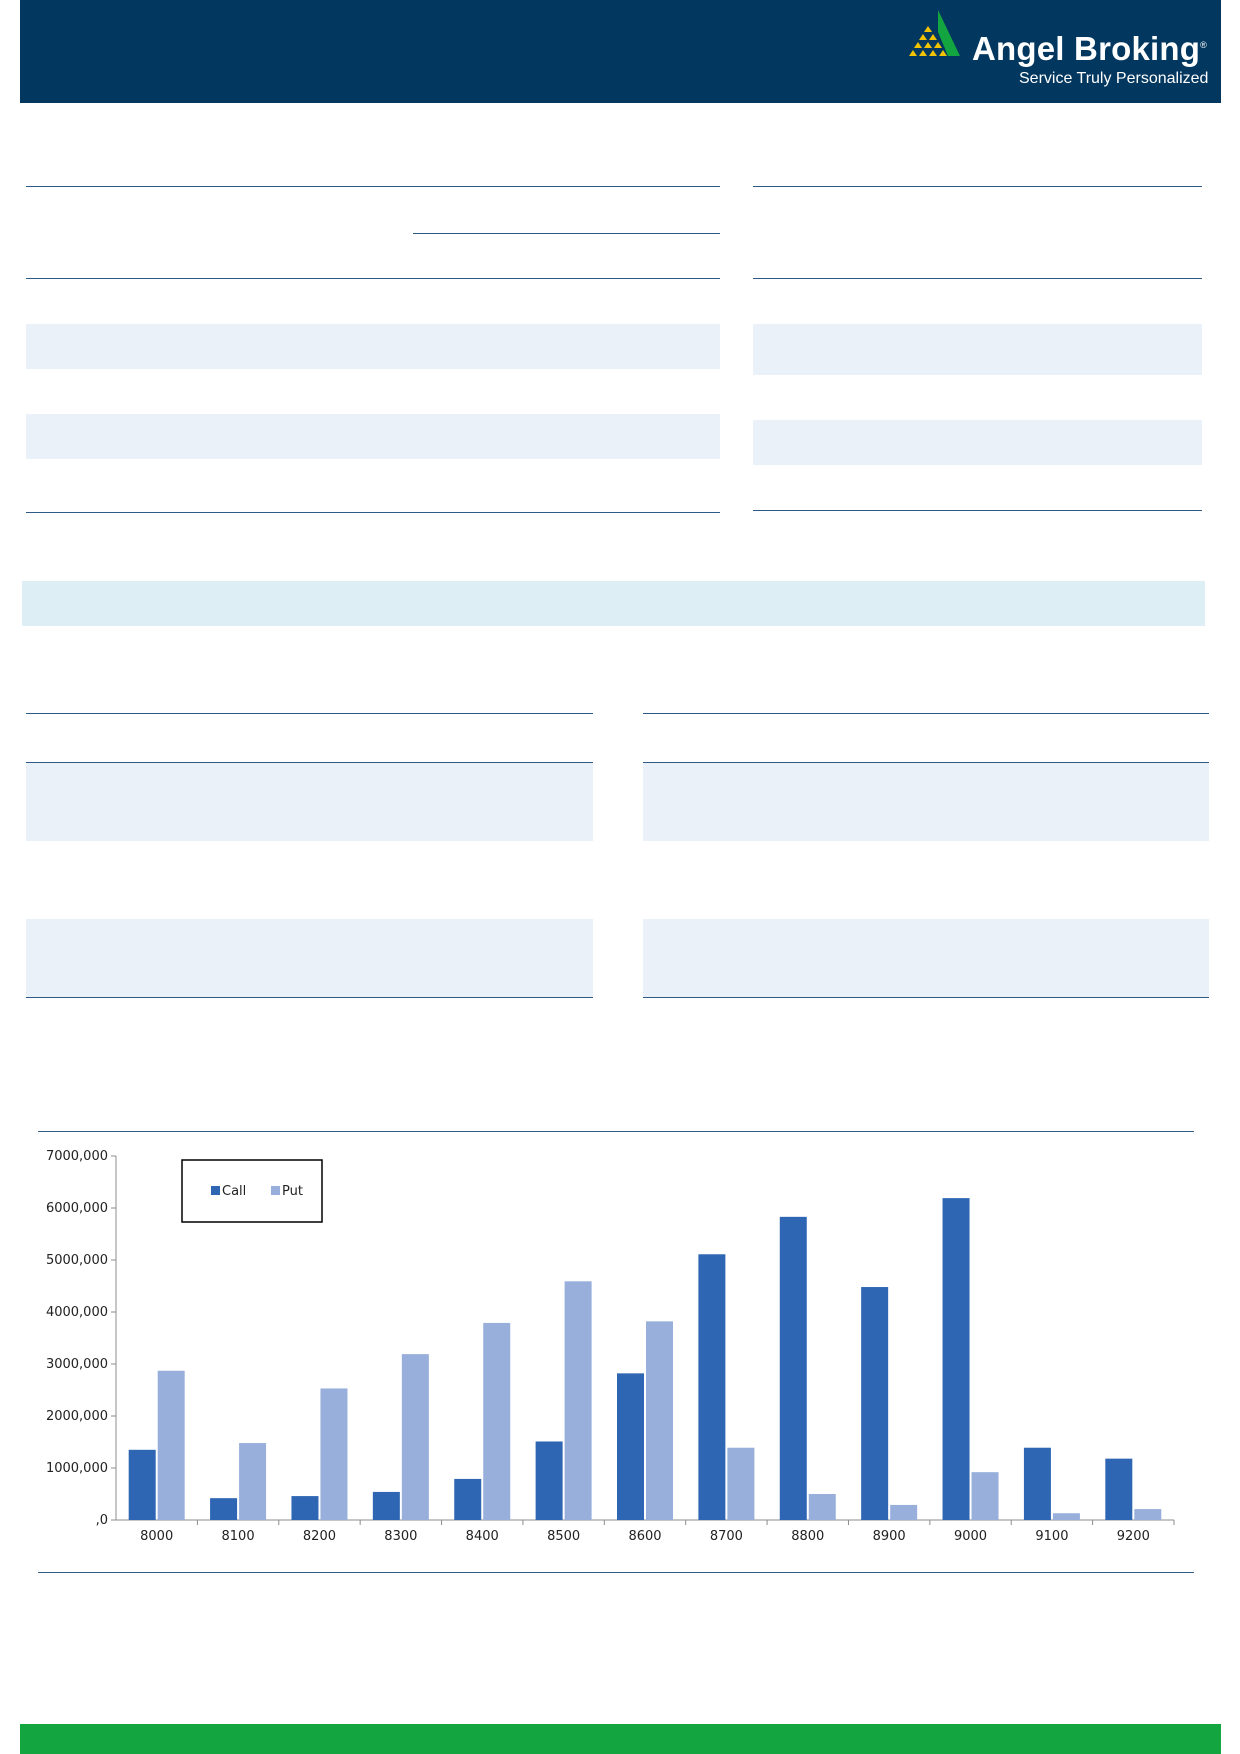  I want to click on x-tick-label: 8200, so click(319, 1536).